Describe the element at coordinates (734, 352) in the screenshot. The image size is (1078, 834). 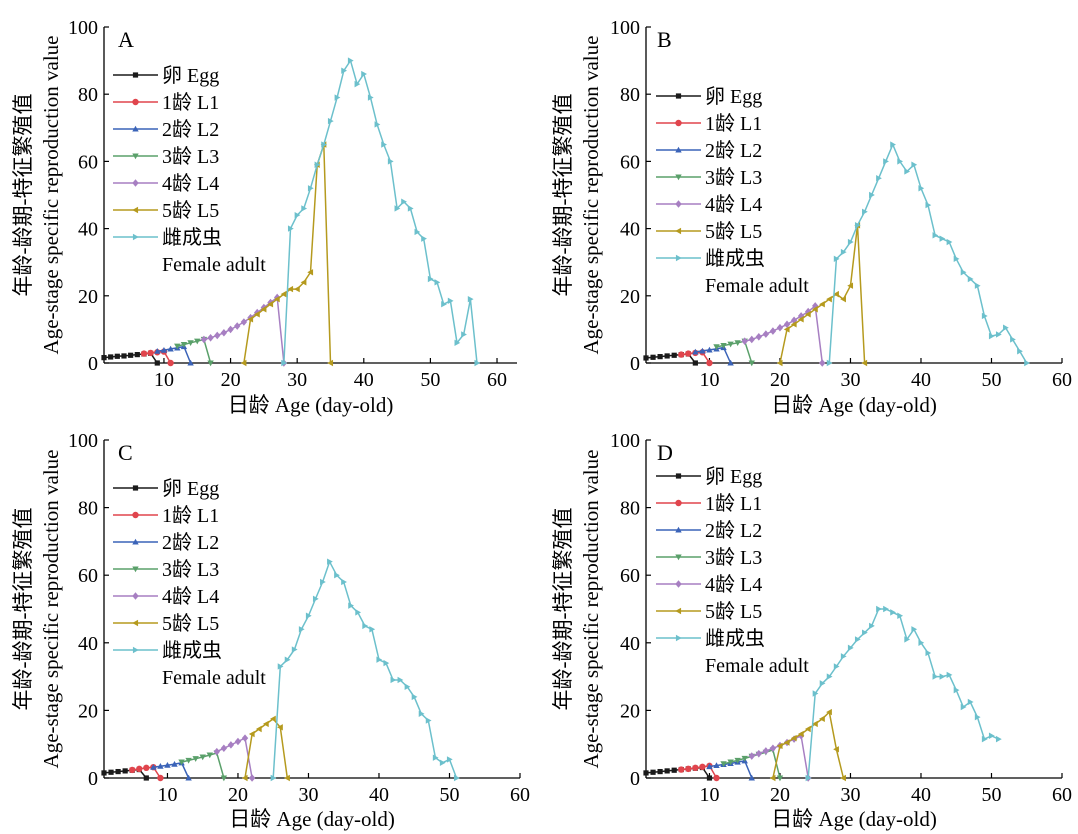
I see `series-L3` at that location.